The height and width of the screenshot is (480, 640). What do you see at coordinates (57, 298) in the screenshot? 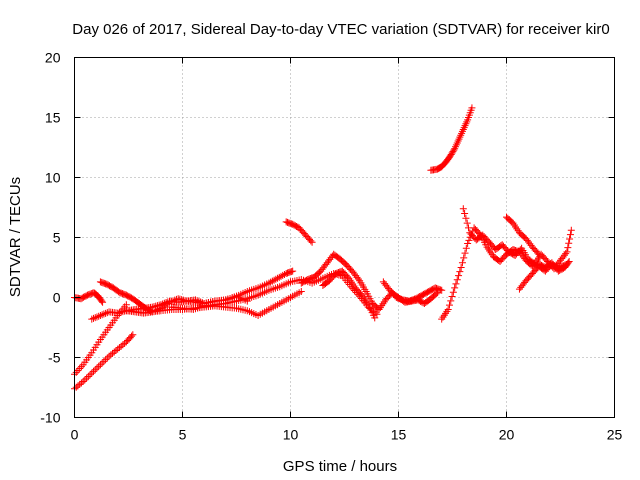
I see `y-tick-label: 0` at bounding box center [57, 298].